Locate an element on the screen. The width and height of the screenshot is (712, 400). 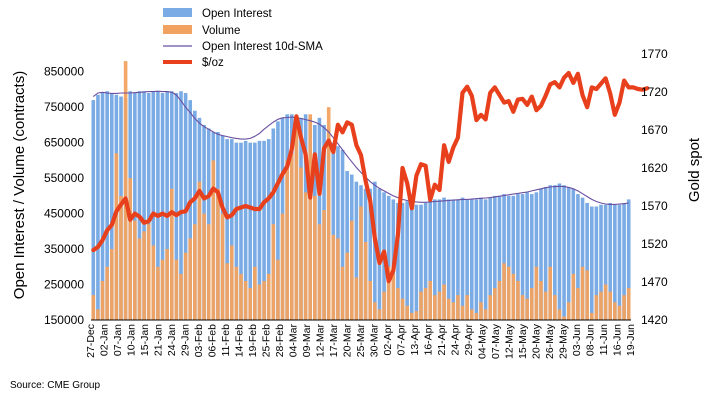
x-tick-label: 21-Jan is located at coordinates (159, 340).